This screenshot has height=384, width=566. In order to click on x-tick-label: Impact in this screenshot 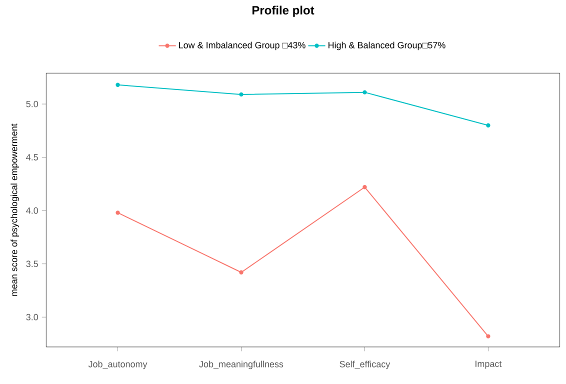, I will do `click(489, 364)`.